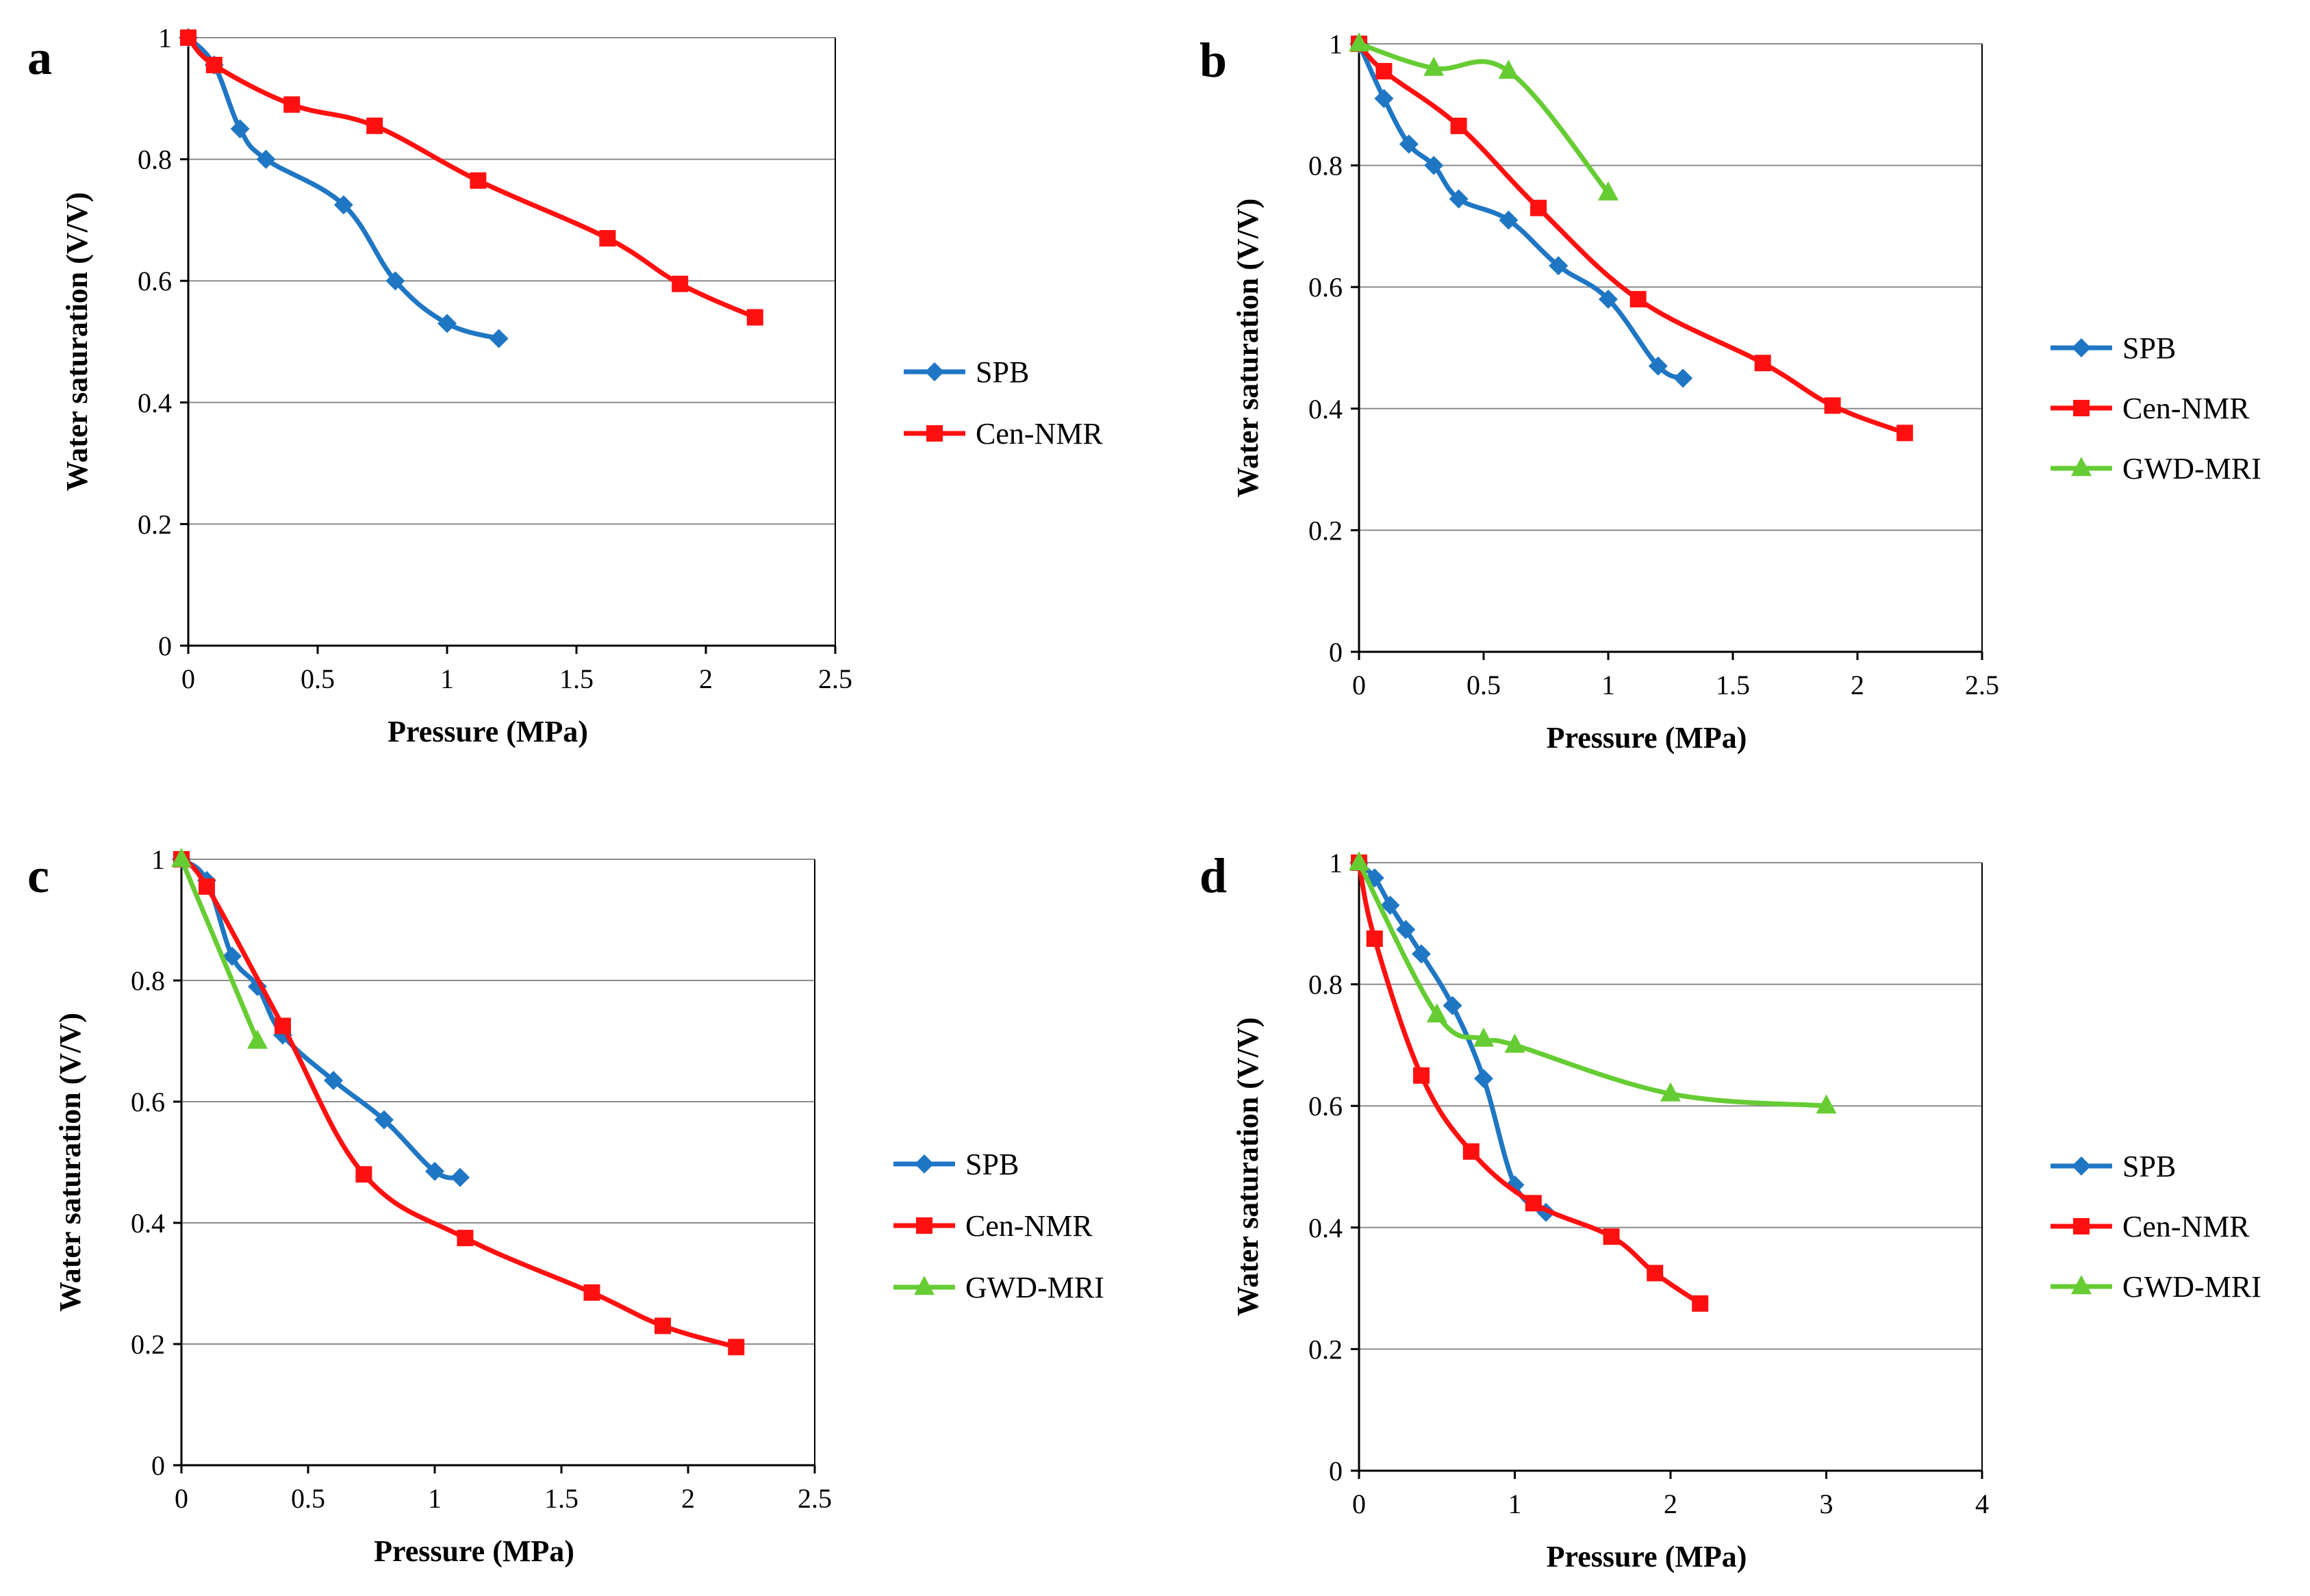  What do you see at coordinates (39, 57) in the screenshot?
I see `panel-a-letter: a` at bounding box center [39, 57].